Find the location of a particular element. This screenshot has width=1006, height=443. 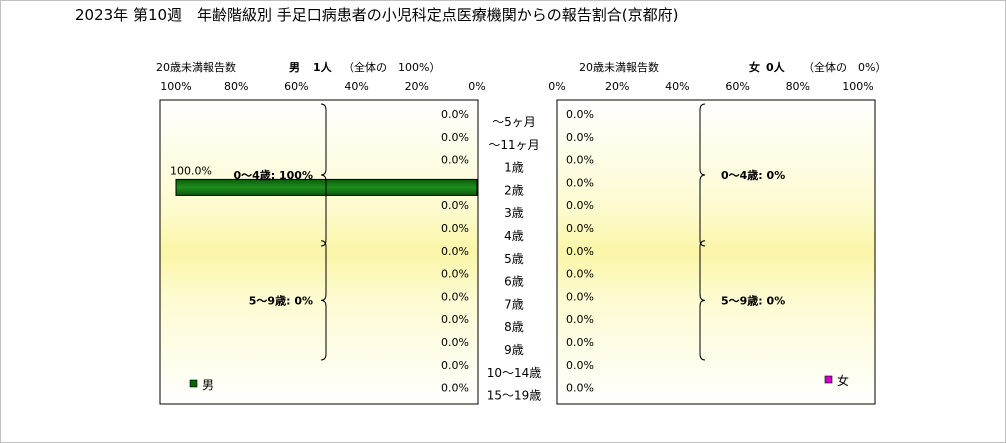

male-data-label: 100.0% is located at coordinates (191, 170).